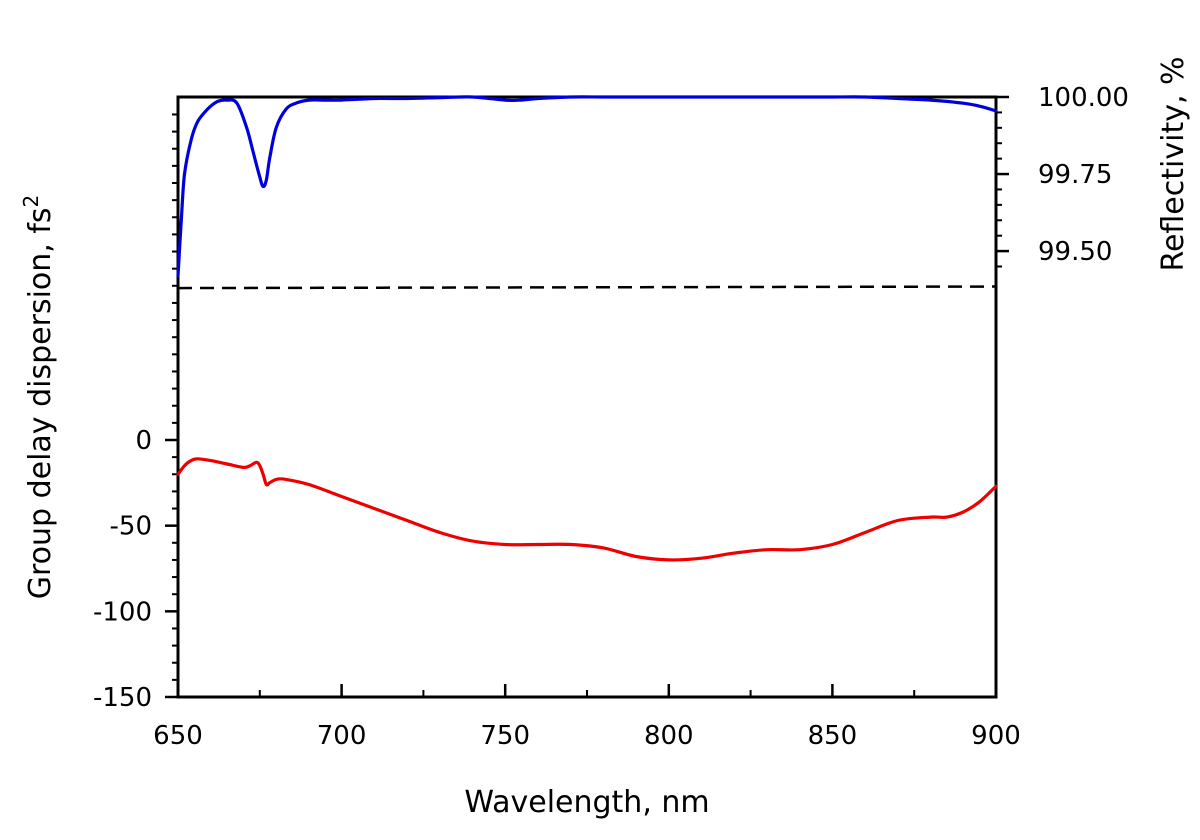 The image size is (1200, 840). Describe the element at coordinates (505, 736) in the screenshot. I see `x-tick-label: 750` at that location.